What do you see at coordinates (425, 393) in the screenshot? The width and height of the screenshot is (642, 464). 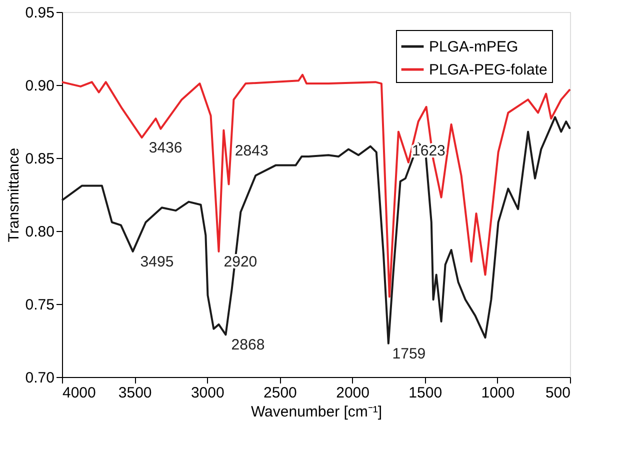 I see `x-tick-label: 1500` at bounding box center [425, 393].